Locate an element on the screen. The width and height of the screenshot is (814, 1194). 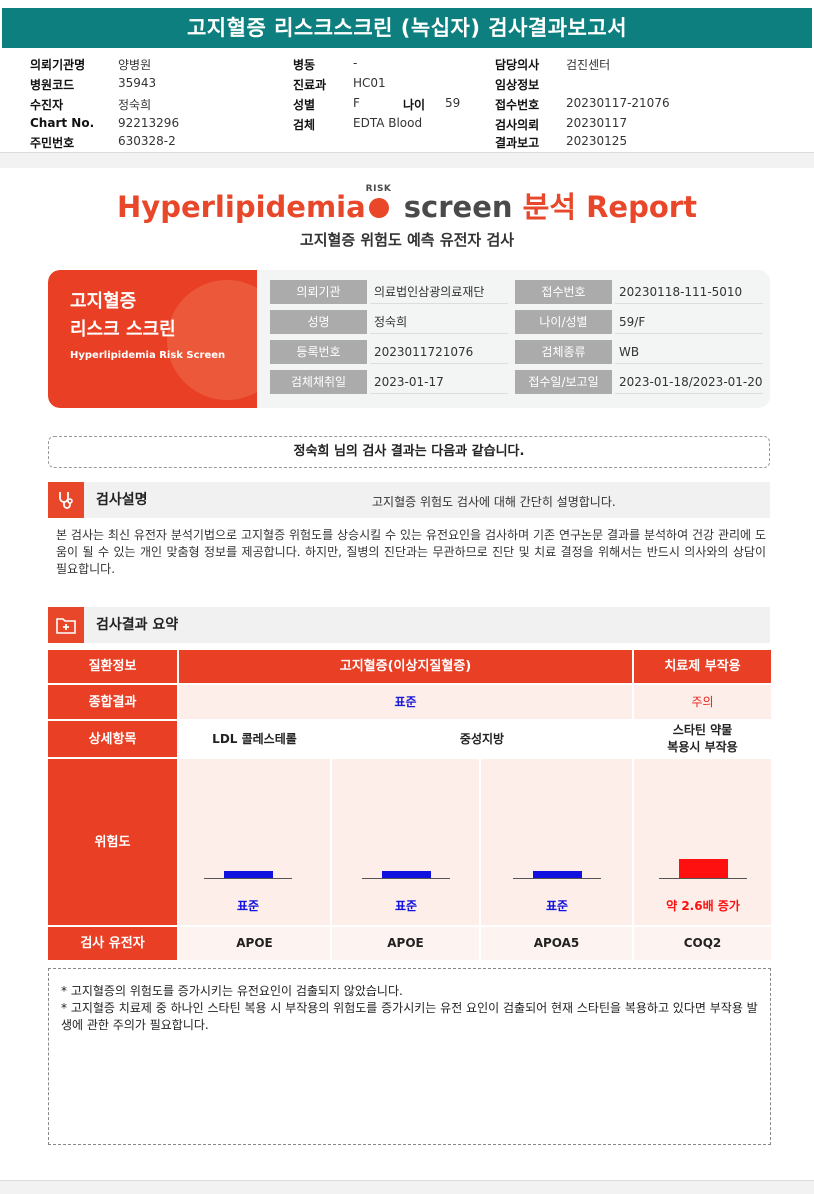
card-title-en: Hyperlipidemia Risk Screen is located at coordinates (148, 355).